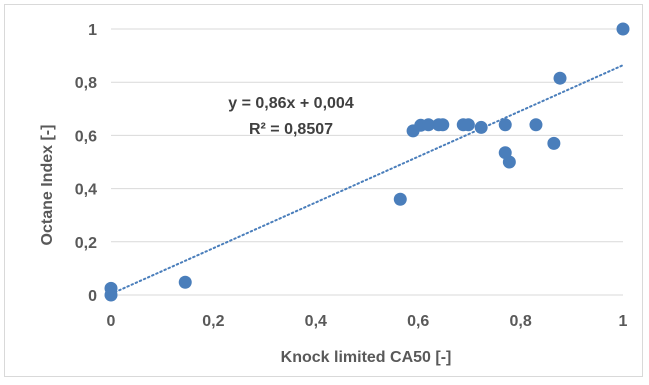  Describe the element at coordinates (366, 357) in the screenshot. I see `x-axis-title: Knock limited CA50 [-]` at that location.